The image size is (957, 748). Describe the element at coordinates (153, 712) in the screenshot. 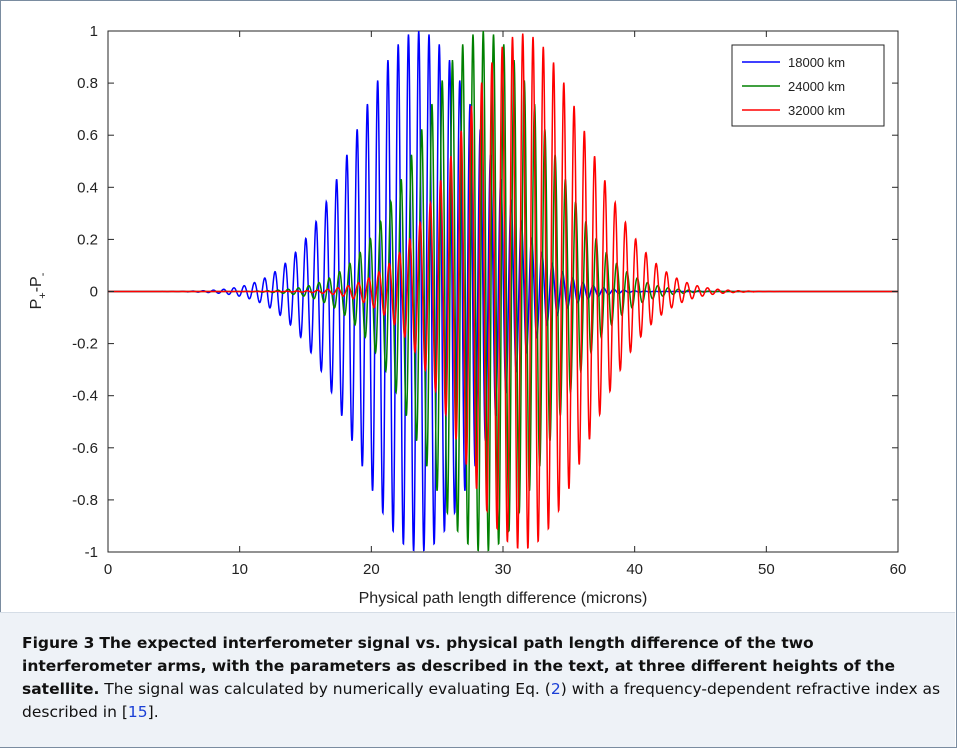

I see `caption-text-end: ].` at that location.